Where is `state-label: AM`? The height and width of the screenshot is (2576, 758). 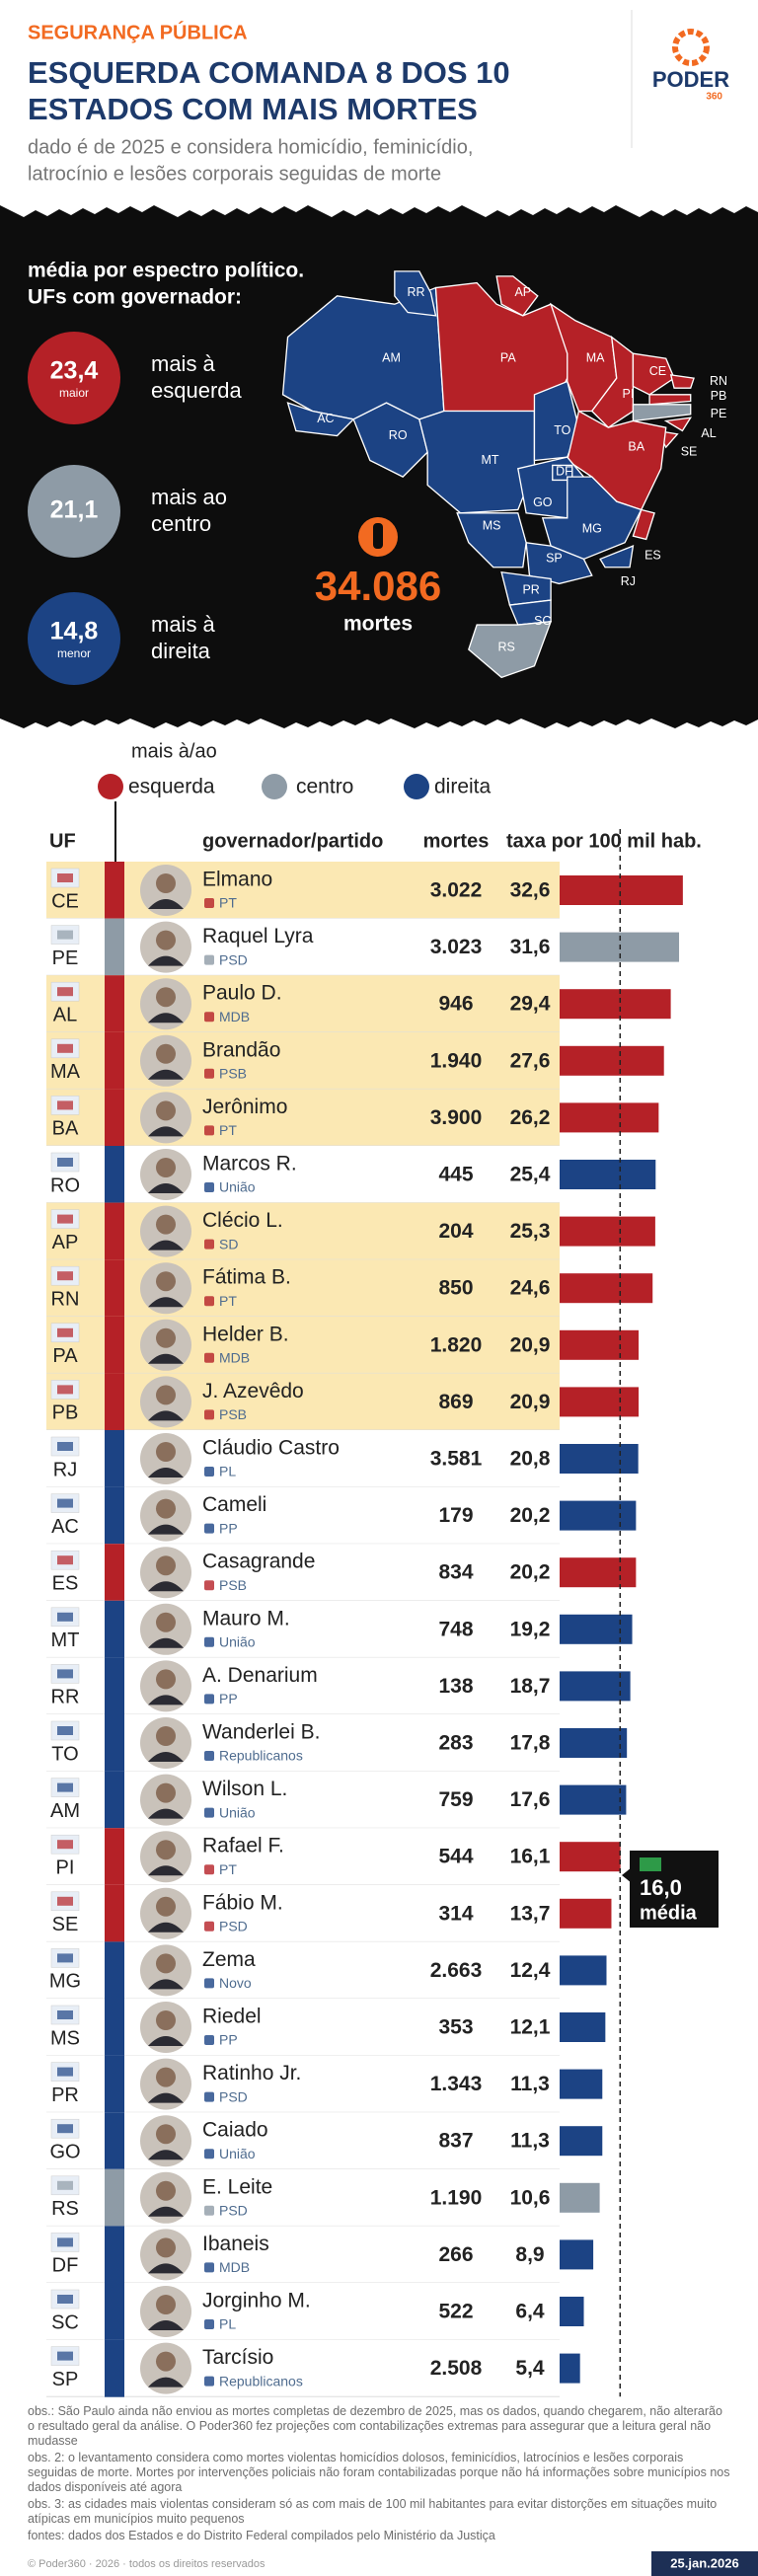
state-label: AM is located at coordinates (391, 357).